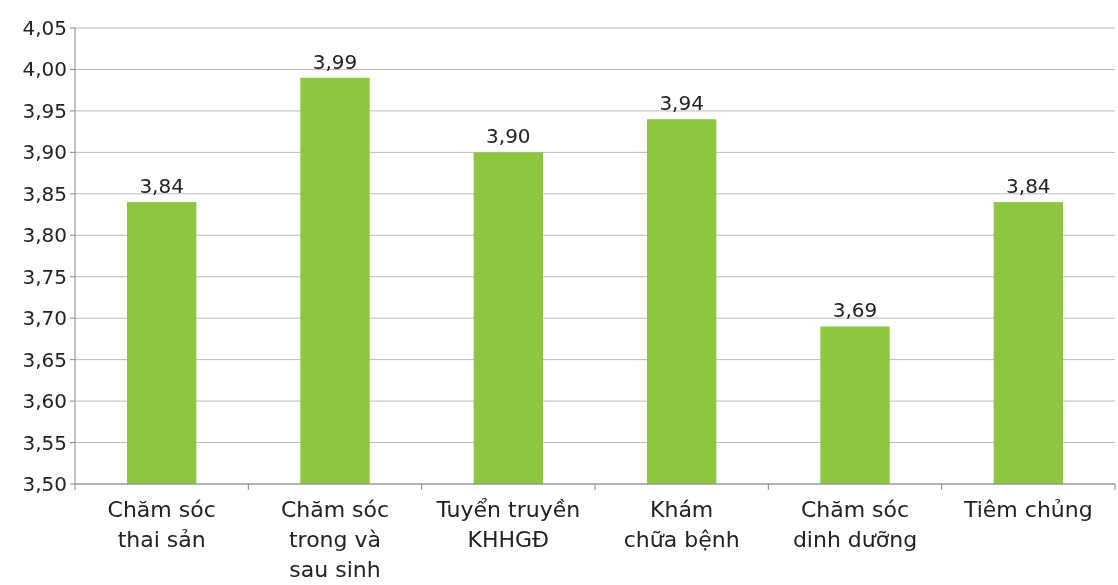  I want to click on y-tick-label: 3,85, so click(44, 193).